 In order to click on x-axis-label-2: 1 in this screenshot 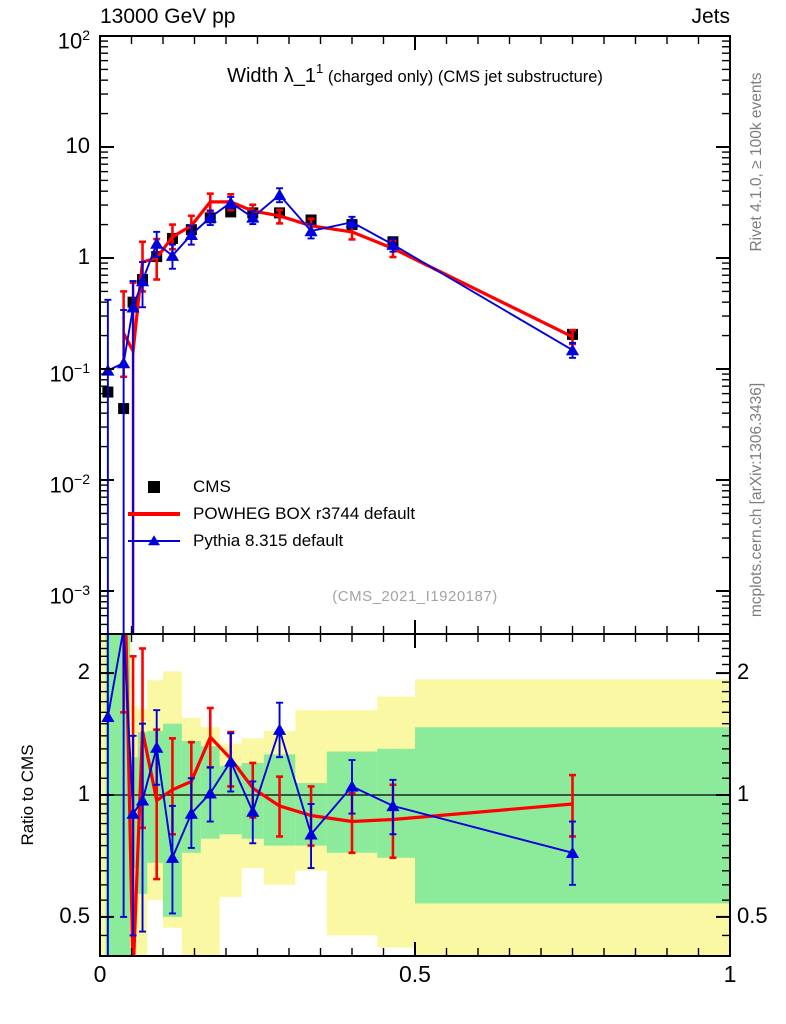, I will do `click(730, 974)`.